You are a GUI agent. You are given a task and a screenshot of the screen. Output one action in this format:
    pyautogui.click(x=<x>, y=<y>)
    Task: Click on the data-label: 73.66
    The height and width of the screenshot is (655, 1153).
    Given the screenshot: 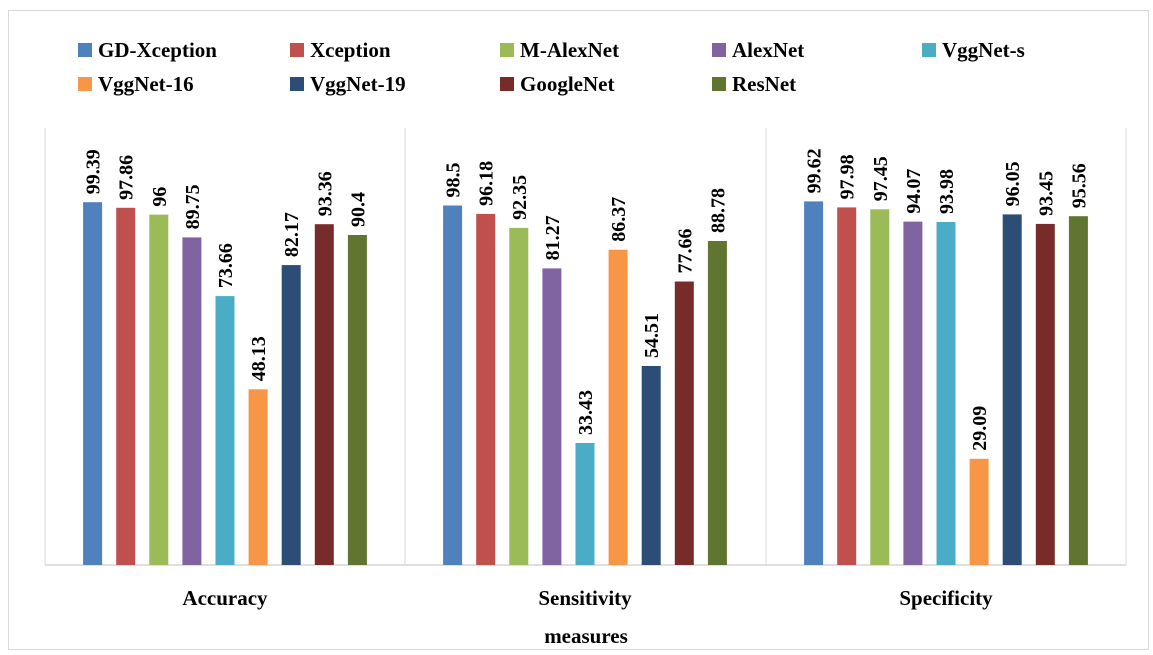 What is the action you would take?
    pyautogui.click(x=226, y=265)
    